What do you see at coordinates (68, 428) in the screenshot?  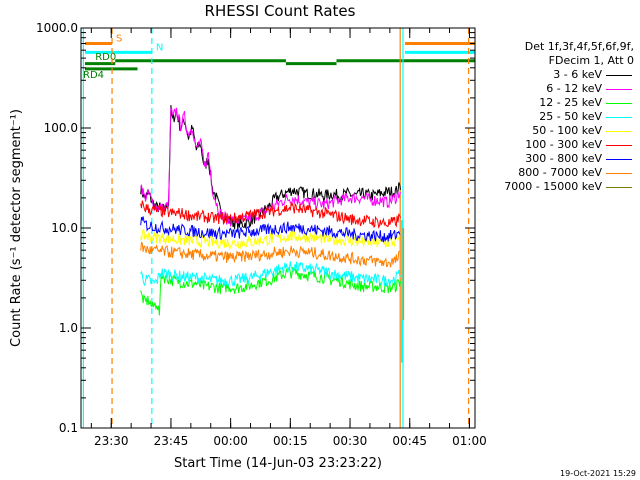 I see `y-tick-label-0: 0.1` at bounding box center [68, 428].